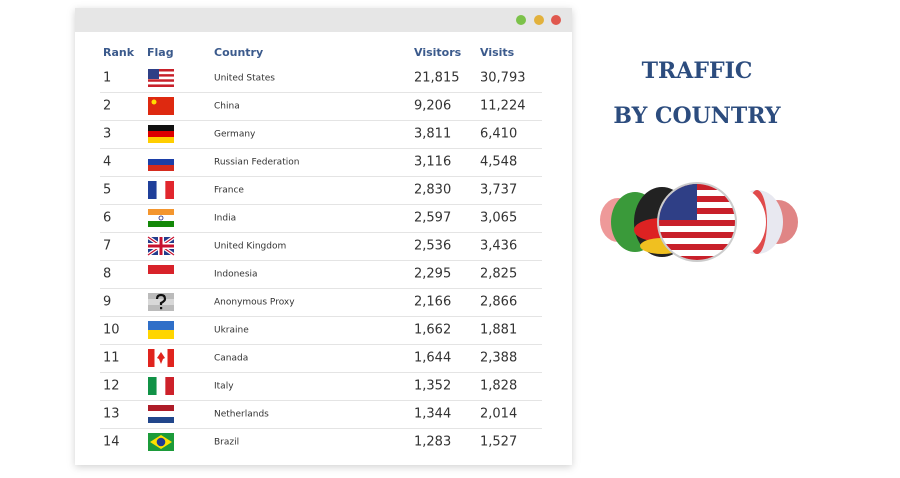 The image size is (900, 478). I want to click on table-row: 11 Canada 1,644 2,388, so click(321, 361).